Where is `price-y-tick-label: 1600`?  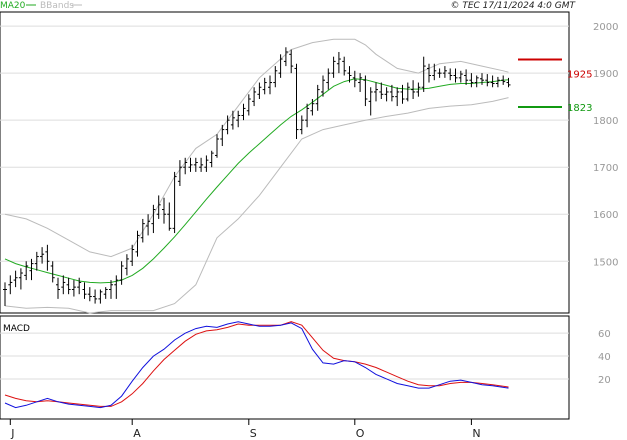
price-y-tick-label: 1600 is located at coordinates (605, 215).